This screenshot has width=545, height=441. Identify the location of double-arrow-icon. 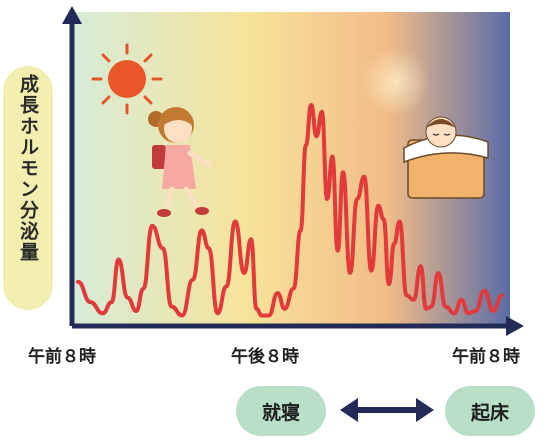
(387, 410).